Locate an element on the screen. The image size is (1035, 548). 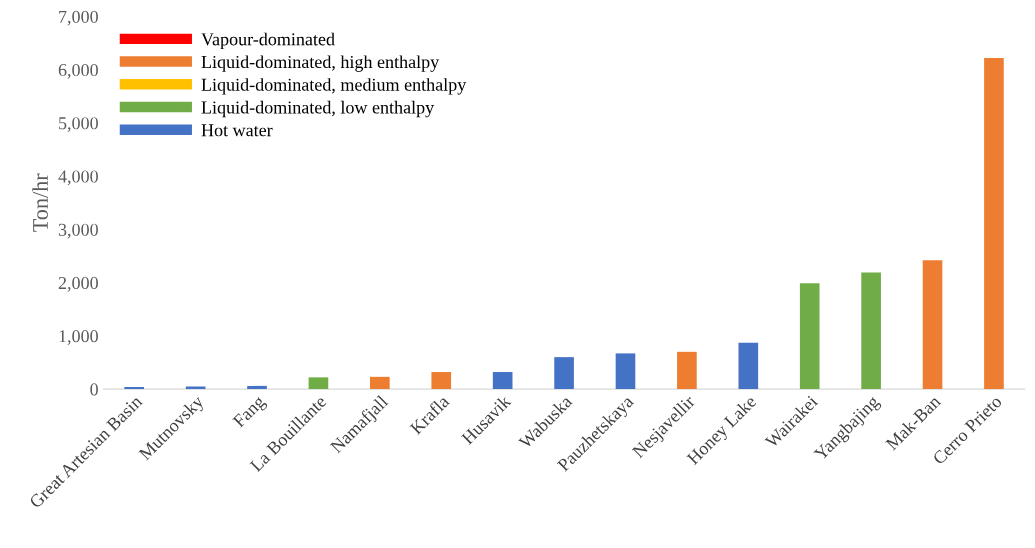
y-tick-label: 1,000 is located at coordinates (78, 337).